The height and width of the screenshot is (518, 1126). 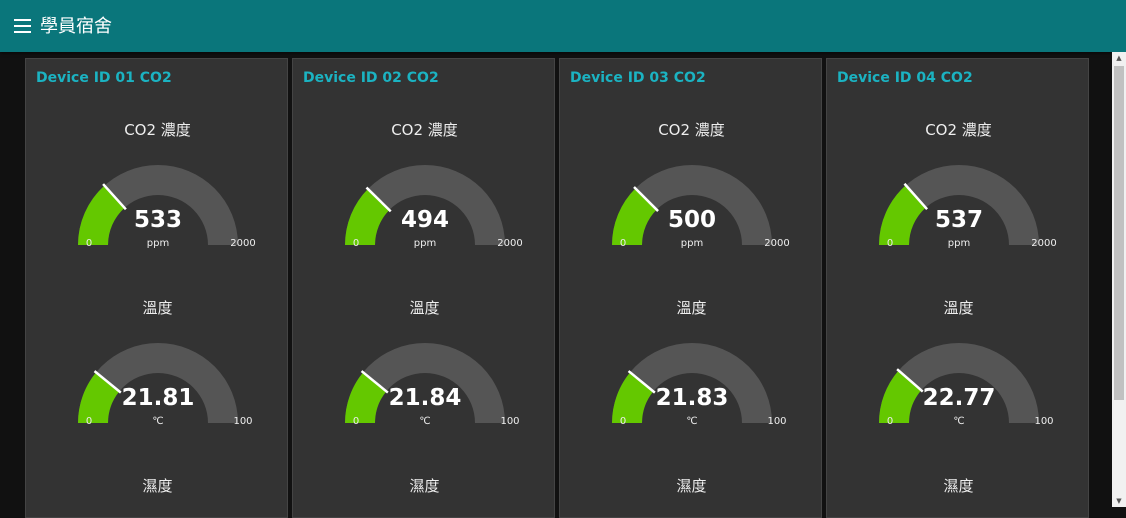 I want to click on temperature-gauge: 22.77 0 ℃ 100, so click(x=964, y=379).